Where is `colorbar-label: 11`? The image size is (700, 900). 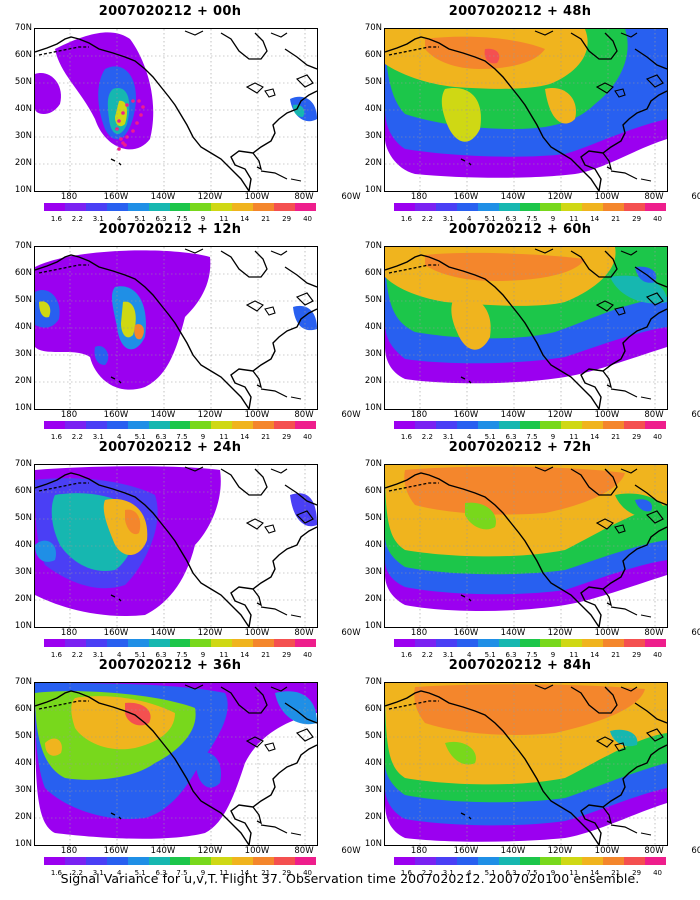 colorbar-label: 11 is located at coordinates (574, 219).